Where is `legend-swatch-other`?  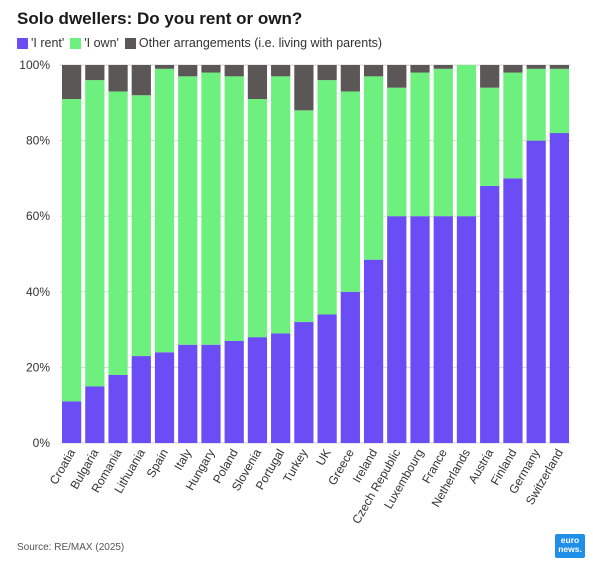 legend-swatch-other is located at coordinates (130, 43).